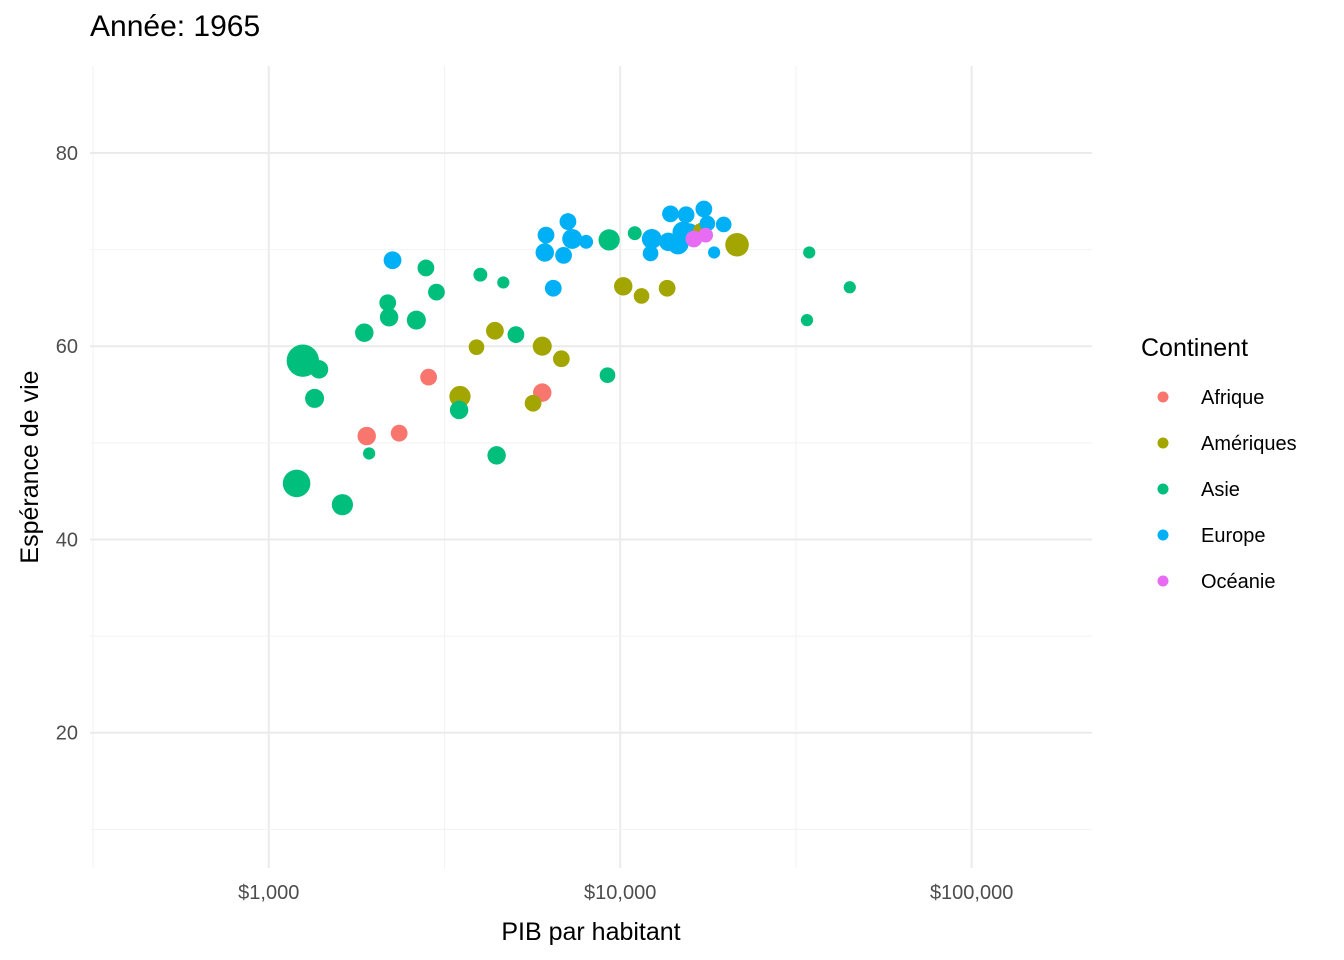  I want to click on legend-label: Océanie, so click(1238, 582).